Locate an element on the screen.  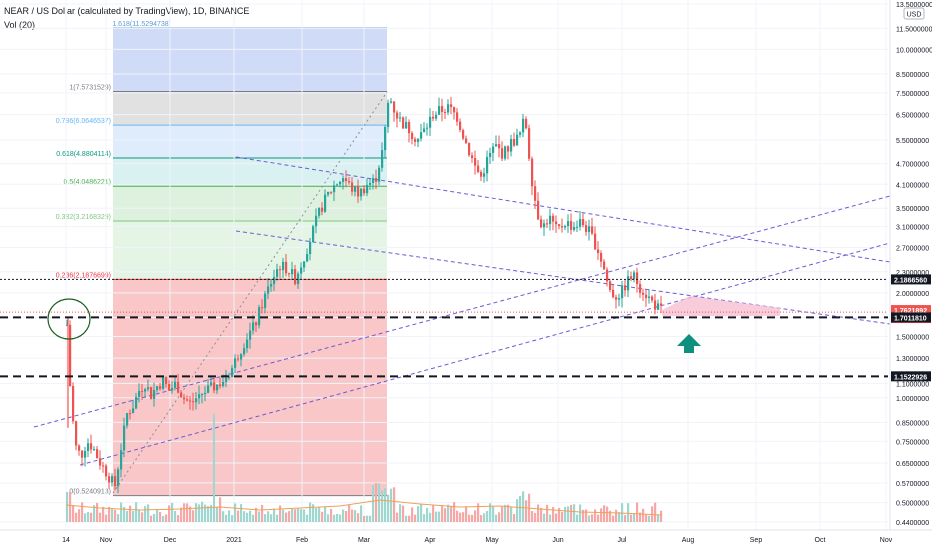
currency-tag is located at coordinates (914, 13).